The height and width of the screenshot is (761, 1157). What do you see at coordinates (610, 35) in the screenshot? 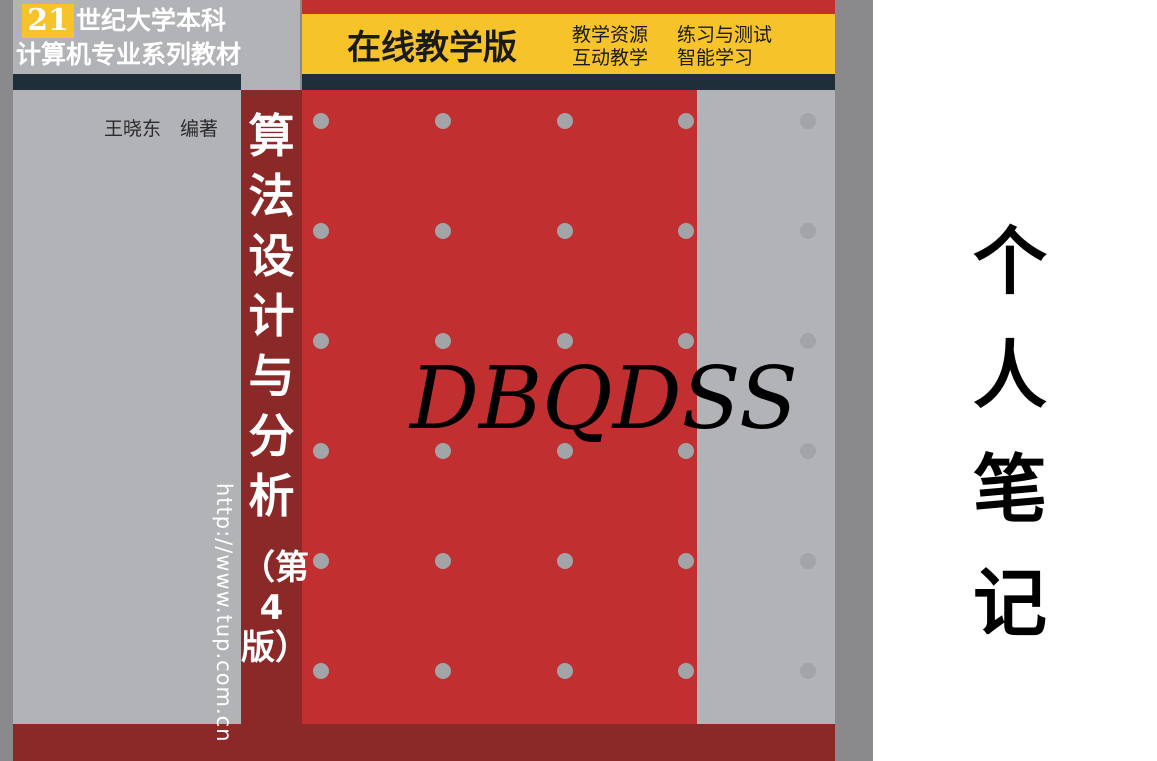
I see `feature-resources: 教学资源` at bounding box center [610, 35].